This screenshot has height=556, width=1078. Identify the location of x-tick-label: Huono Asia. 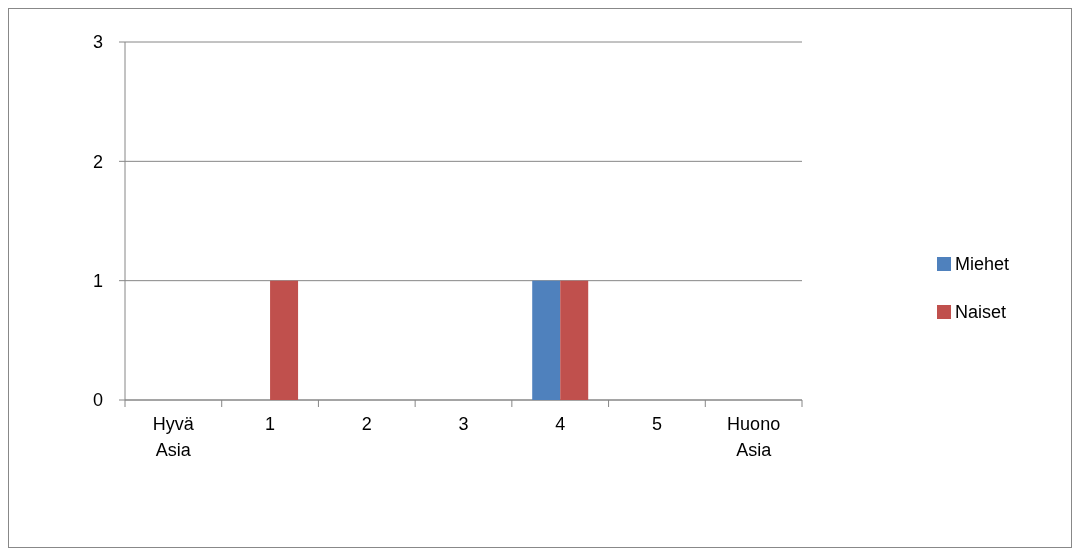
(754, 437).